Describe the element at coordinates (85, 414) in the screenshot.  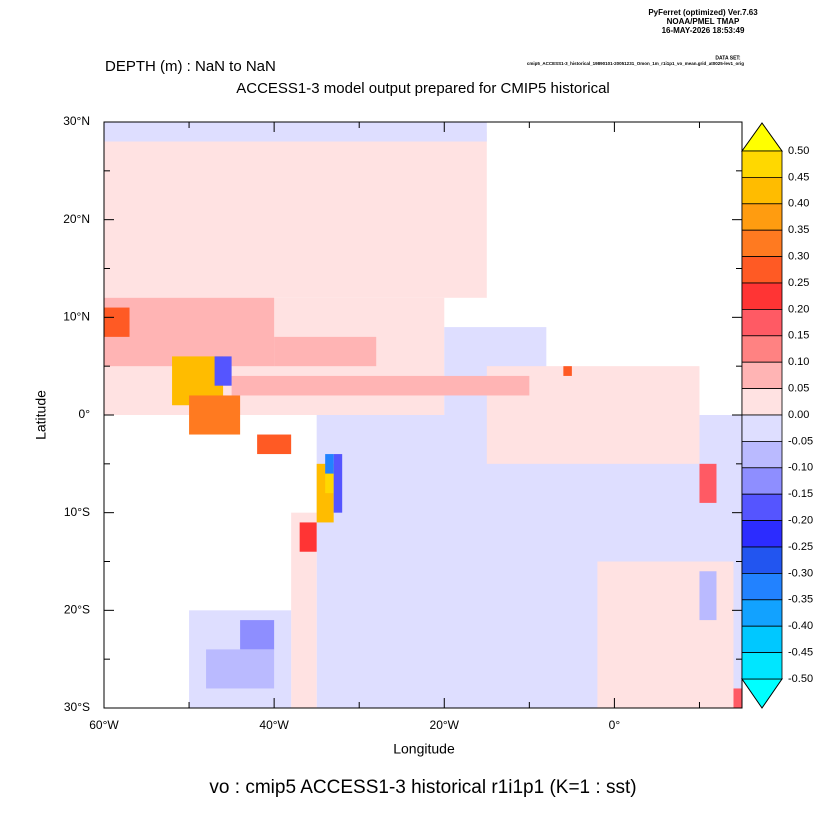
I see `y-tick-label: 0°` at that location.